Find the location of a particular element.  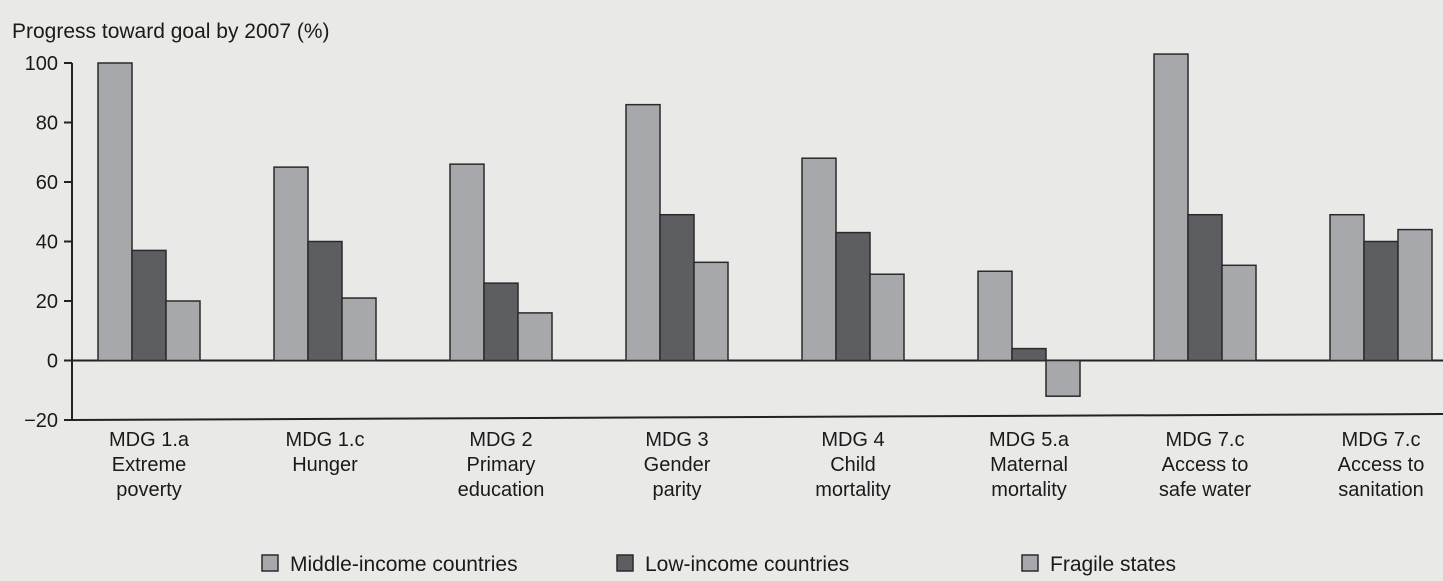

category-label: MDG 1.a Extreme poverty is located at coordinates (149, 465).